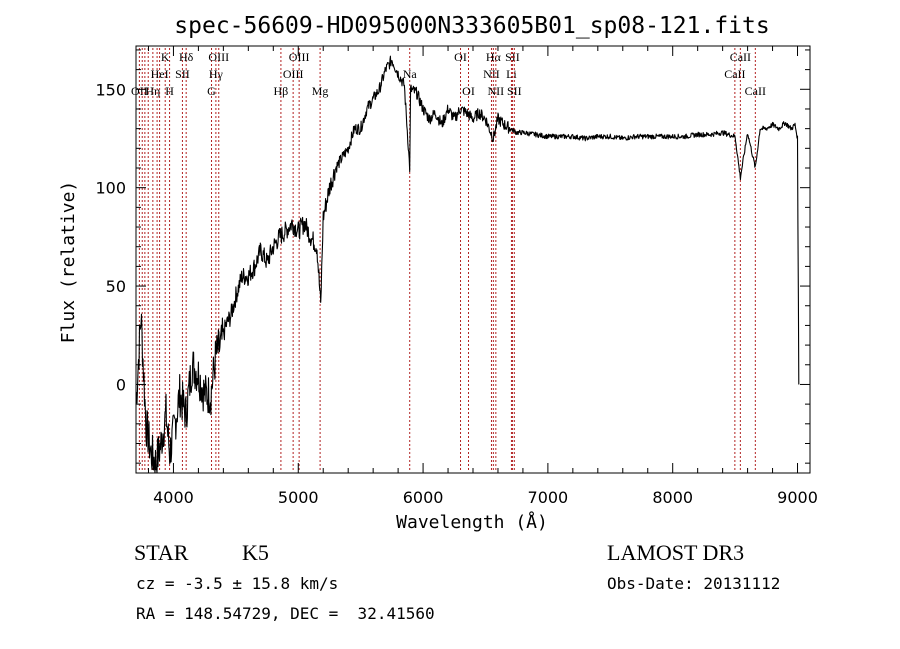  Describe the element at coordinates (255, 552) in the screenshot. I see `object-subclass: K5` at that location.